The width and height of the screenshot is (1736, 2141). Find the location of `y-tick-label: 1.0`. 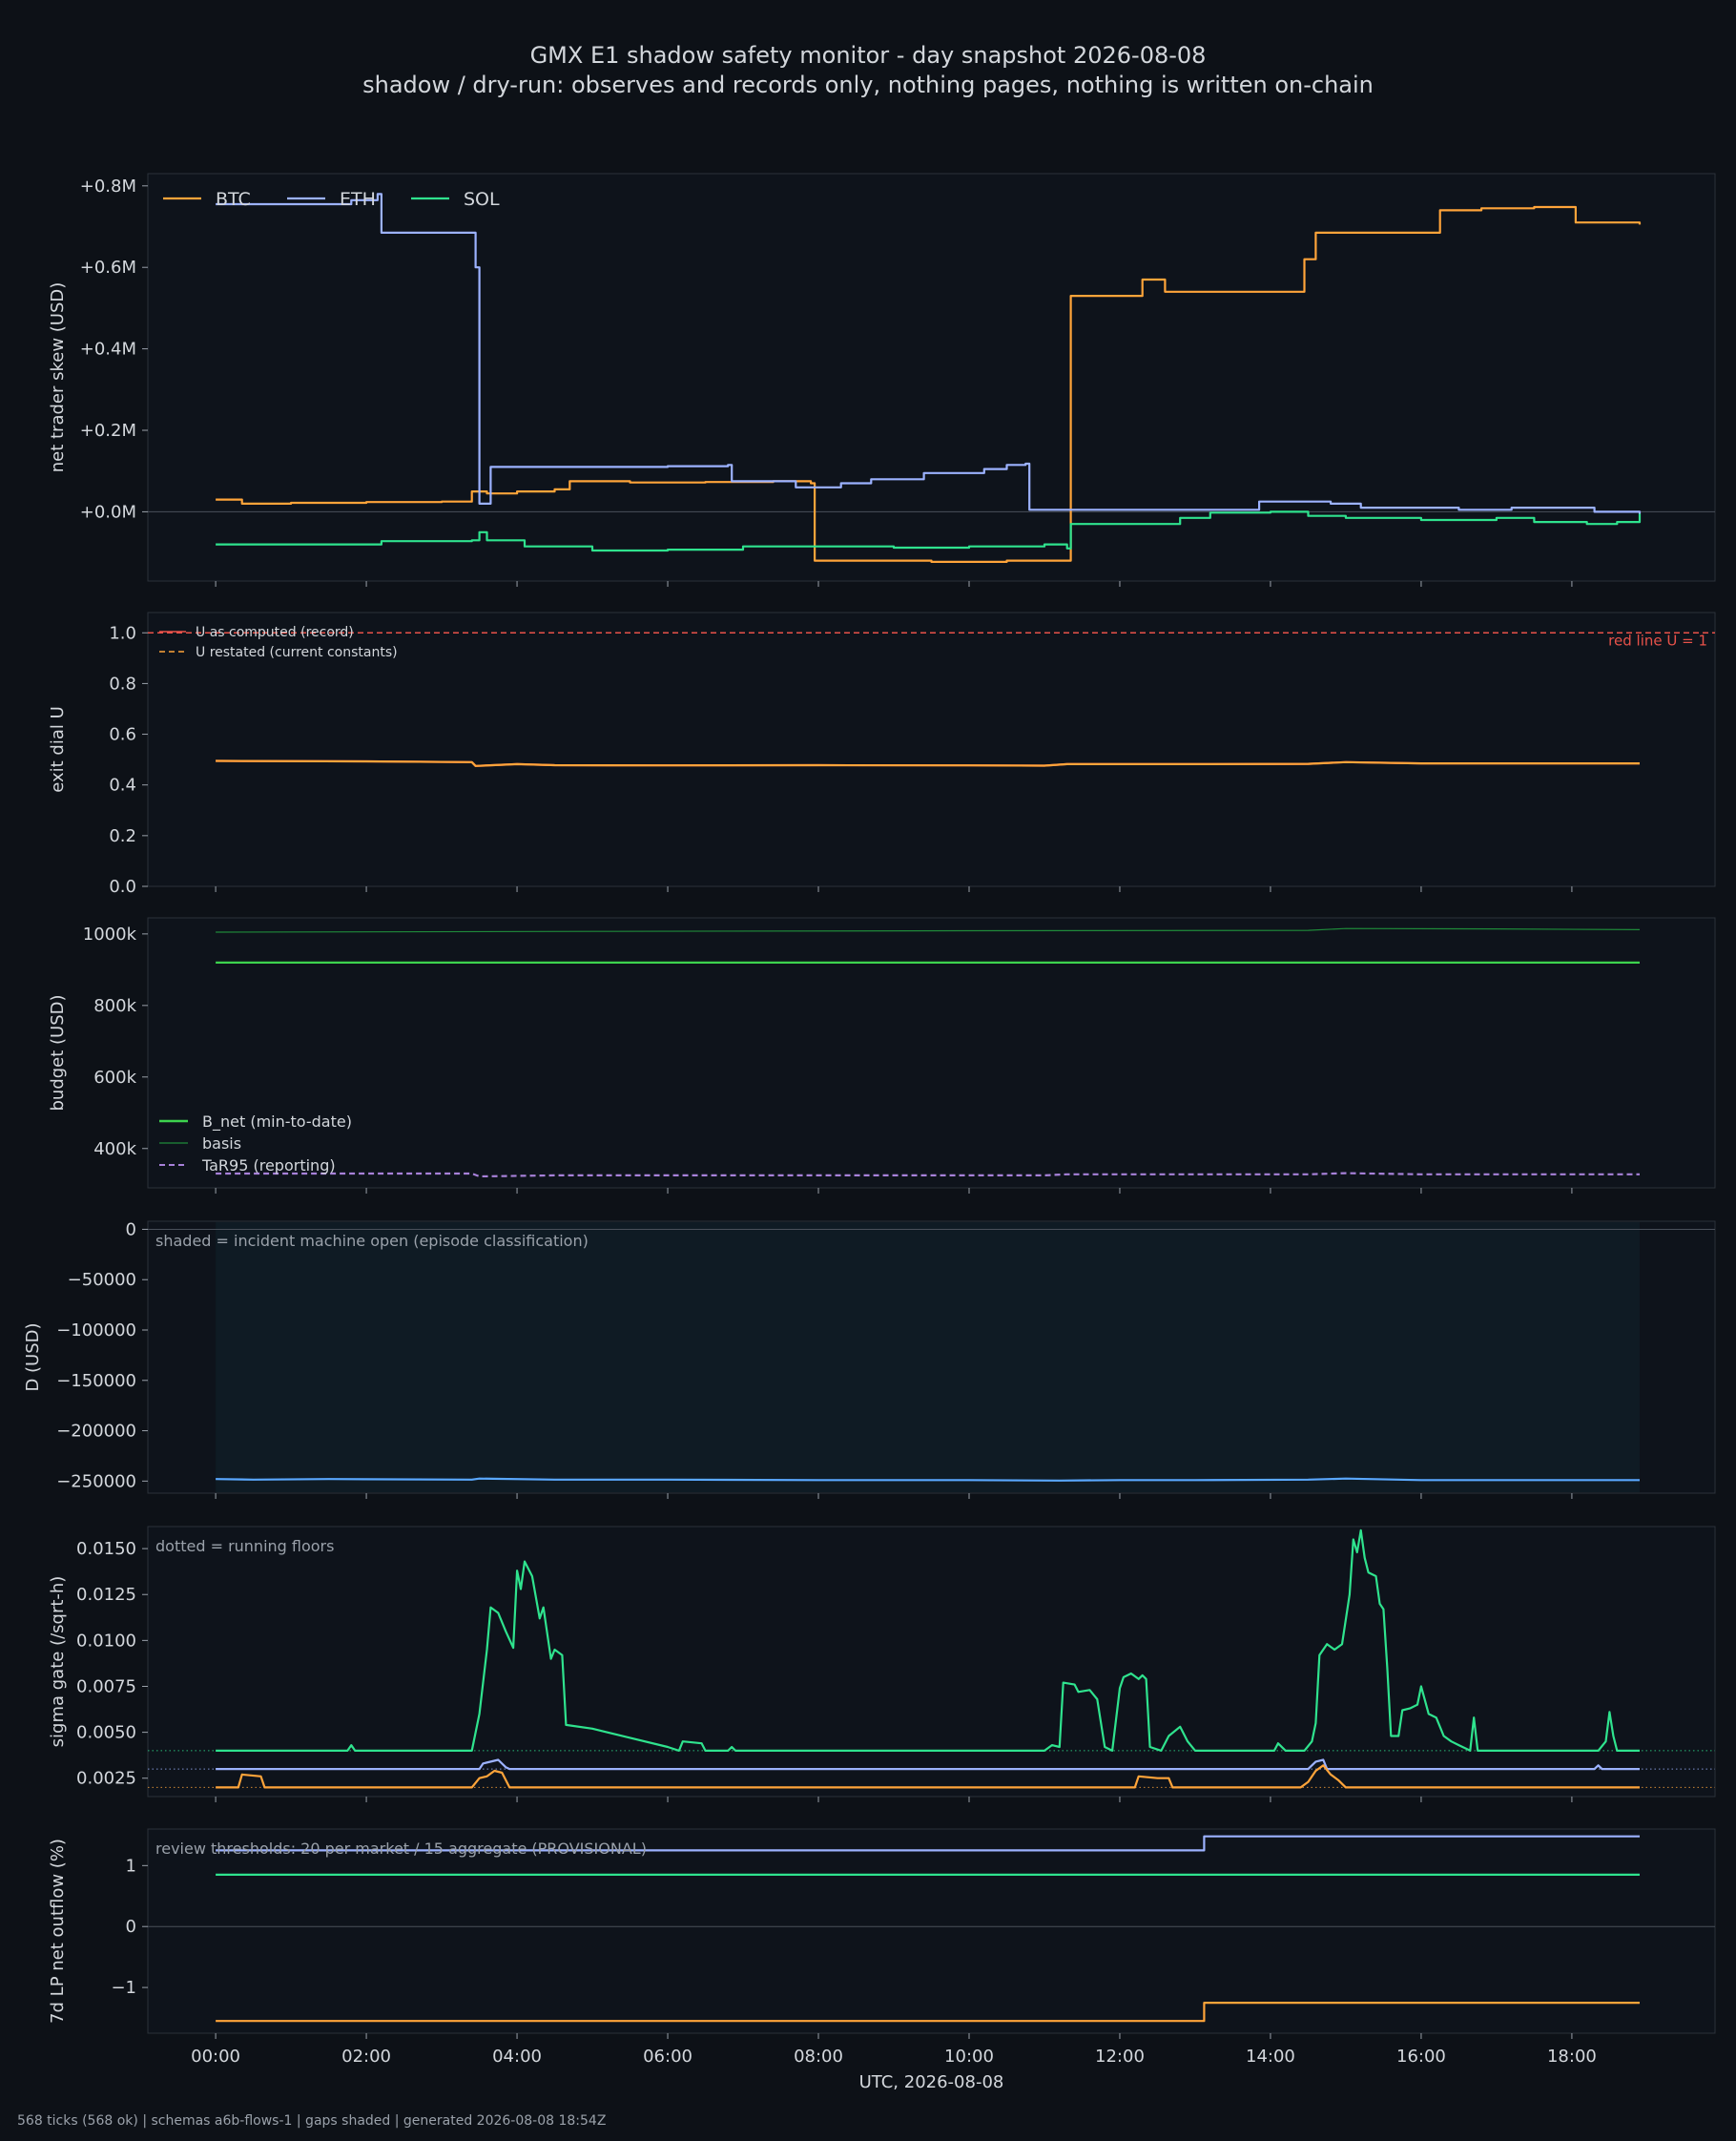

y-tick-label: 1.0 is located at coordinates (122, 633).